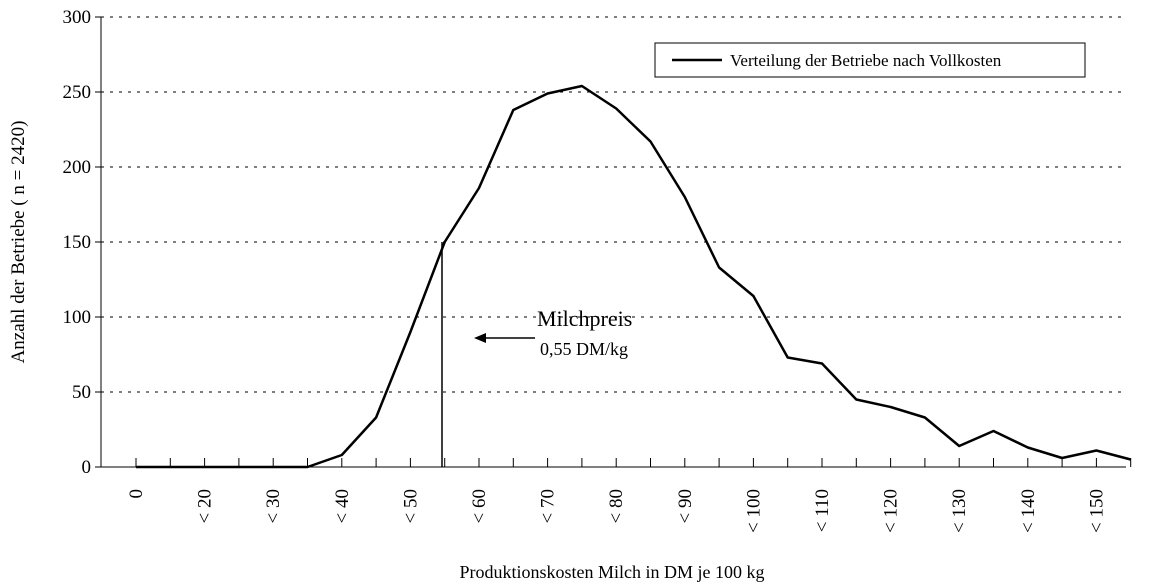  I want to click on x-tick-label: < 140, so click(1028, 511).